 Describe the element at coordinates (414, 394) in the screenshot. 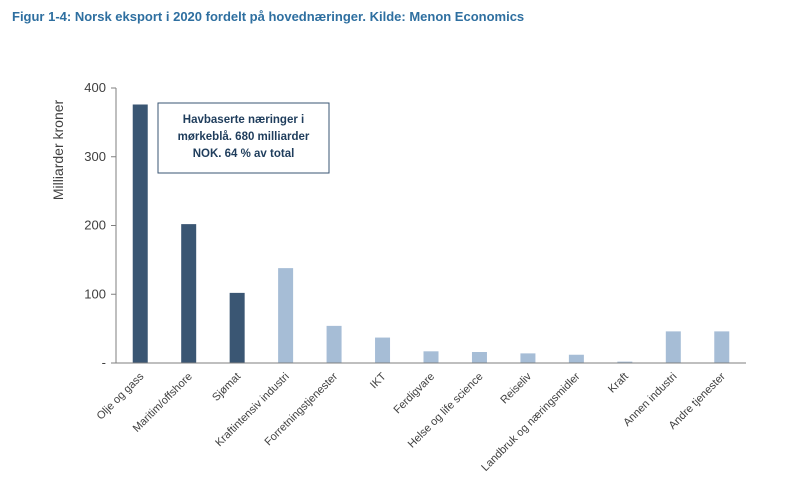

I see `x-tick-label: Ferdigvare` at that location.